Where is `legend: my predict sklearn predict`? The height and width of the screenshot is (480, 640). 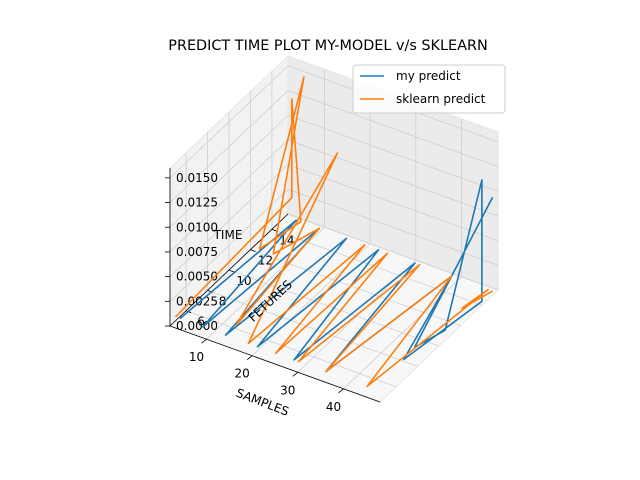
legend: my predict sklearn predict is located at coordinates (429, 89).